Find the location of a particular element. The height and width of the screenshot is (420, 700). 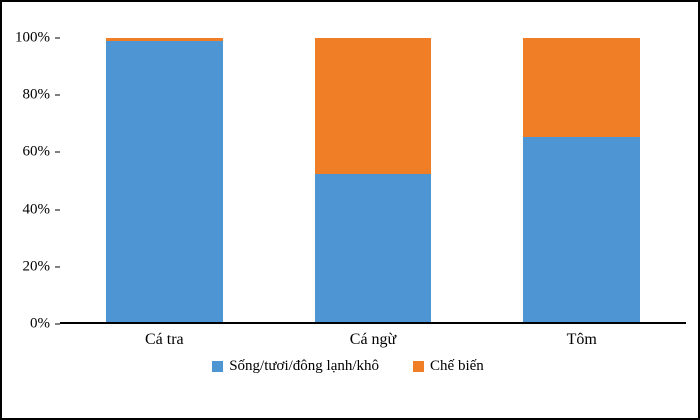

legend: Sống/tươi/đông lạnh/khô Chế biến is located at coordinates (348, 366).